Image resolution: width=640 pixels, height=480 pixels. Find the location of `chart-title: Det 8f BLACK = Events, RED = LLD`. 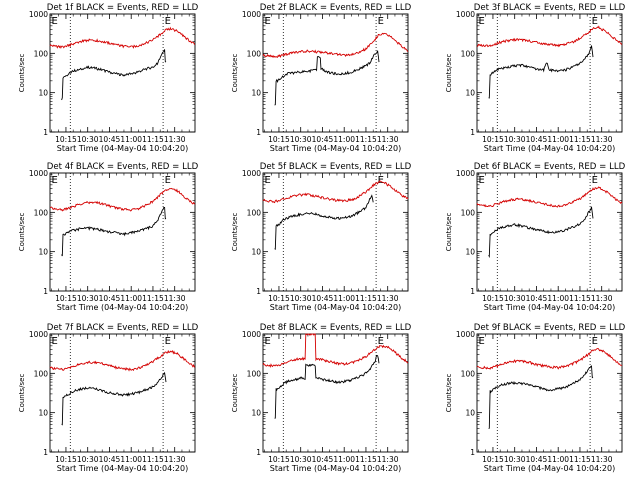

chart-title: Det 8f BLACK = Events, RED = LLD is located at coordinates (336, 328).